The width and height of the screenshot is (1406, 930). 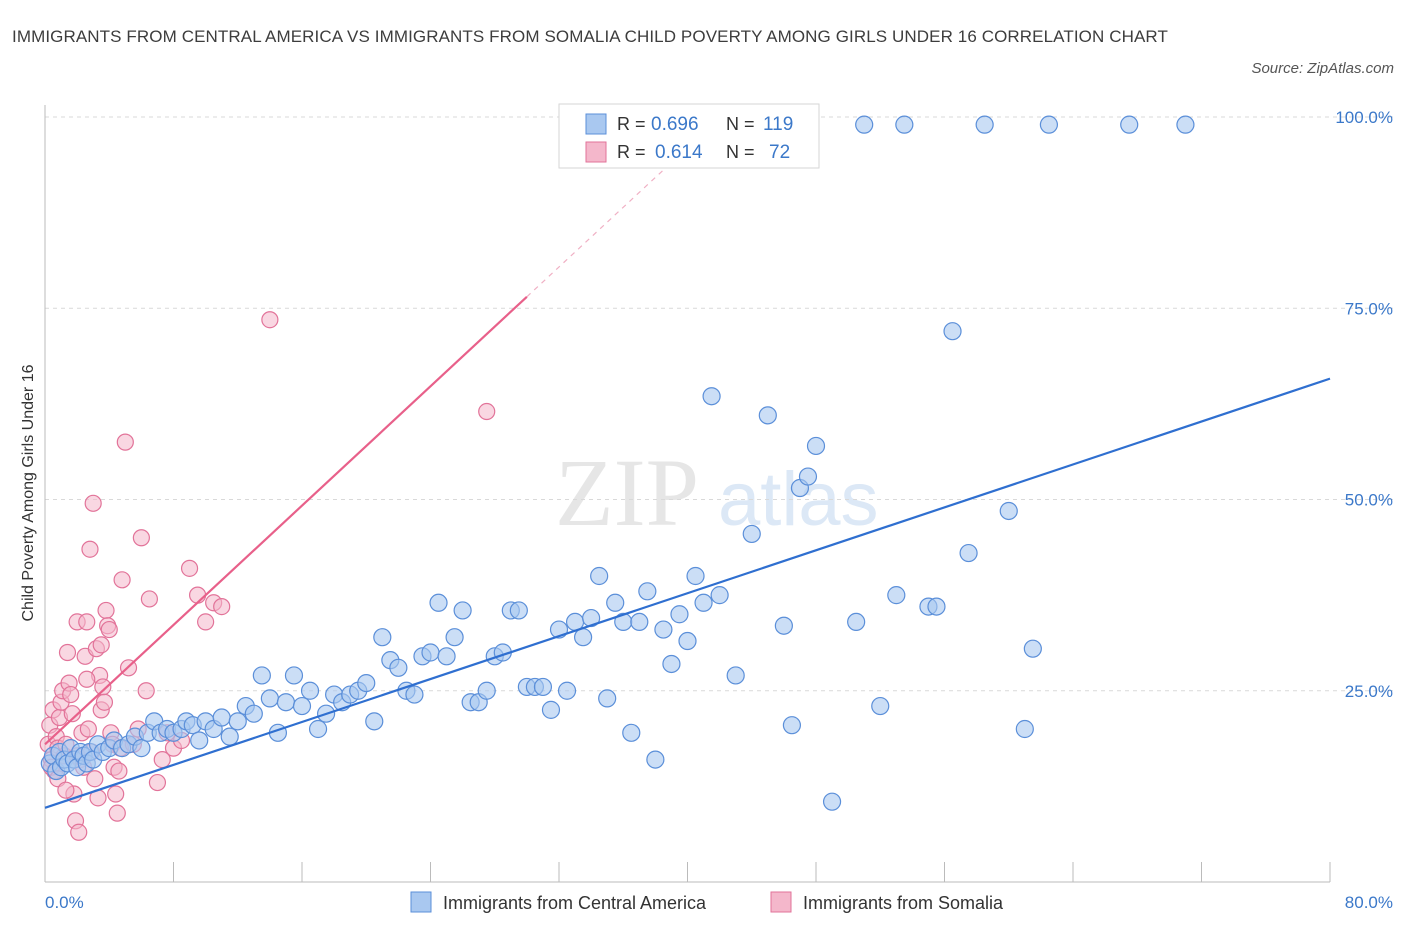 I want to click on stats-n-label-pink: N =, so click(x=740, y=152).